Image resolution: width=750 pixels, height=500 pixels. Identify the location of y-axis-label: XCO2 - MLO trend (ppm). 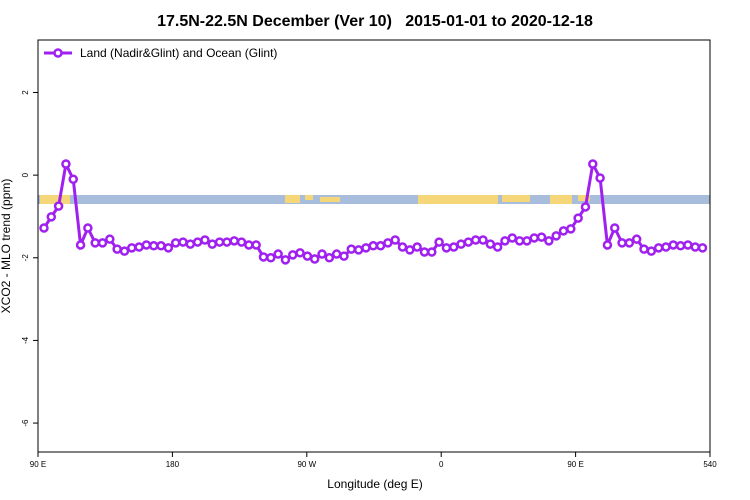
(6, 246).